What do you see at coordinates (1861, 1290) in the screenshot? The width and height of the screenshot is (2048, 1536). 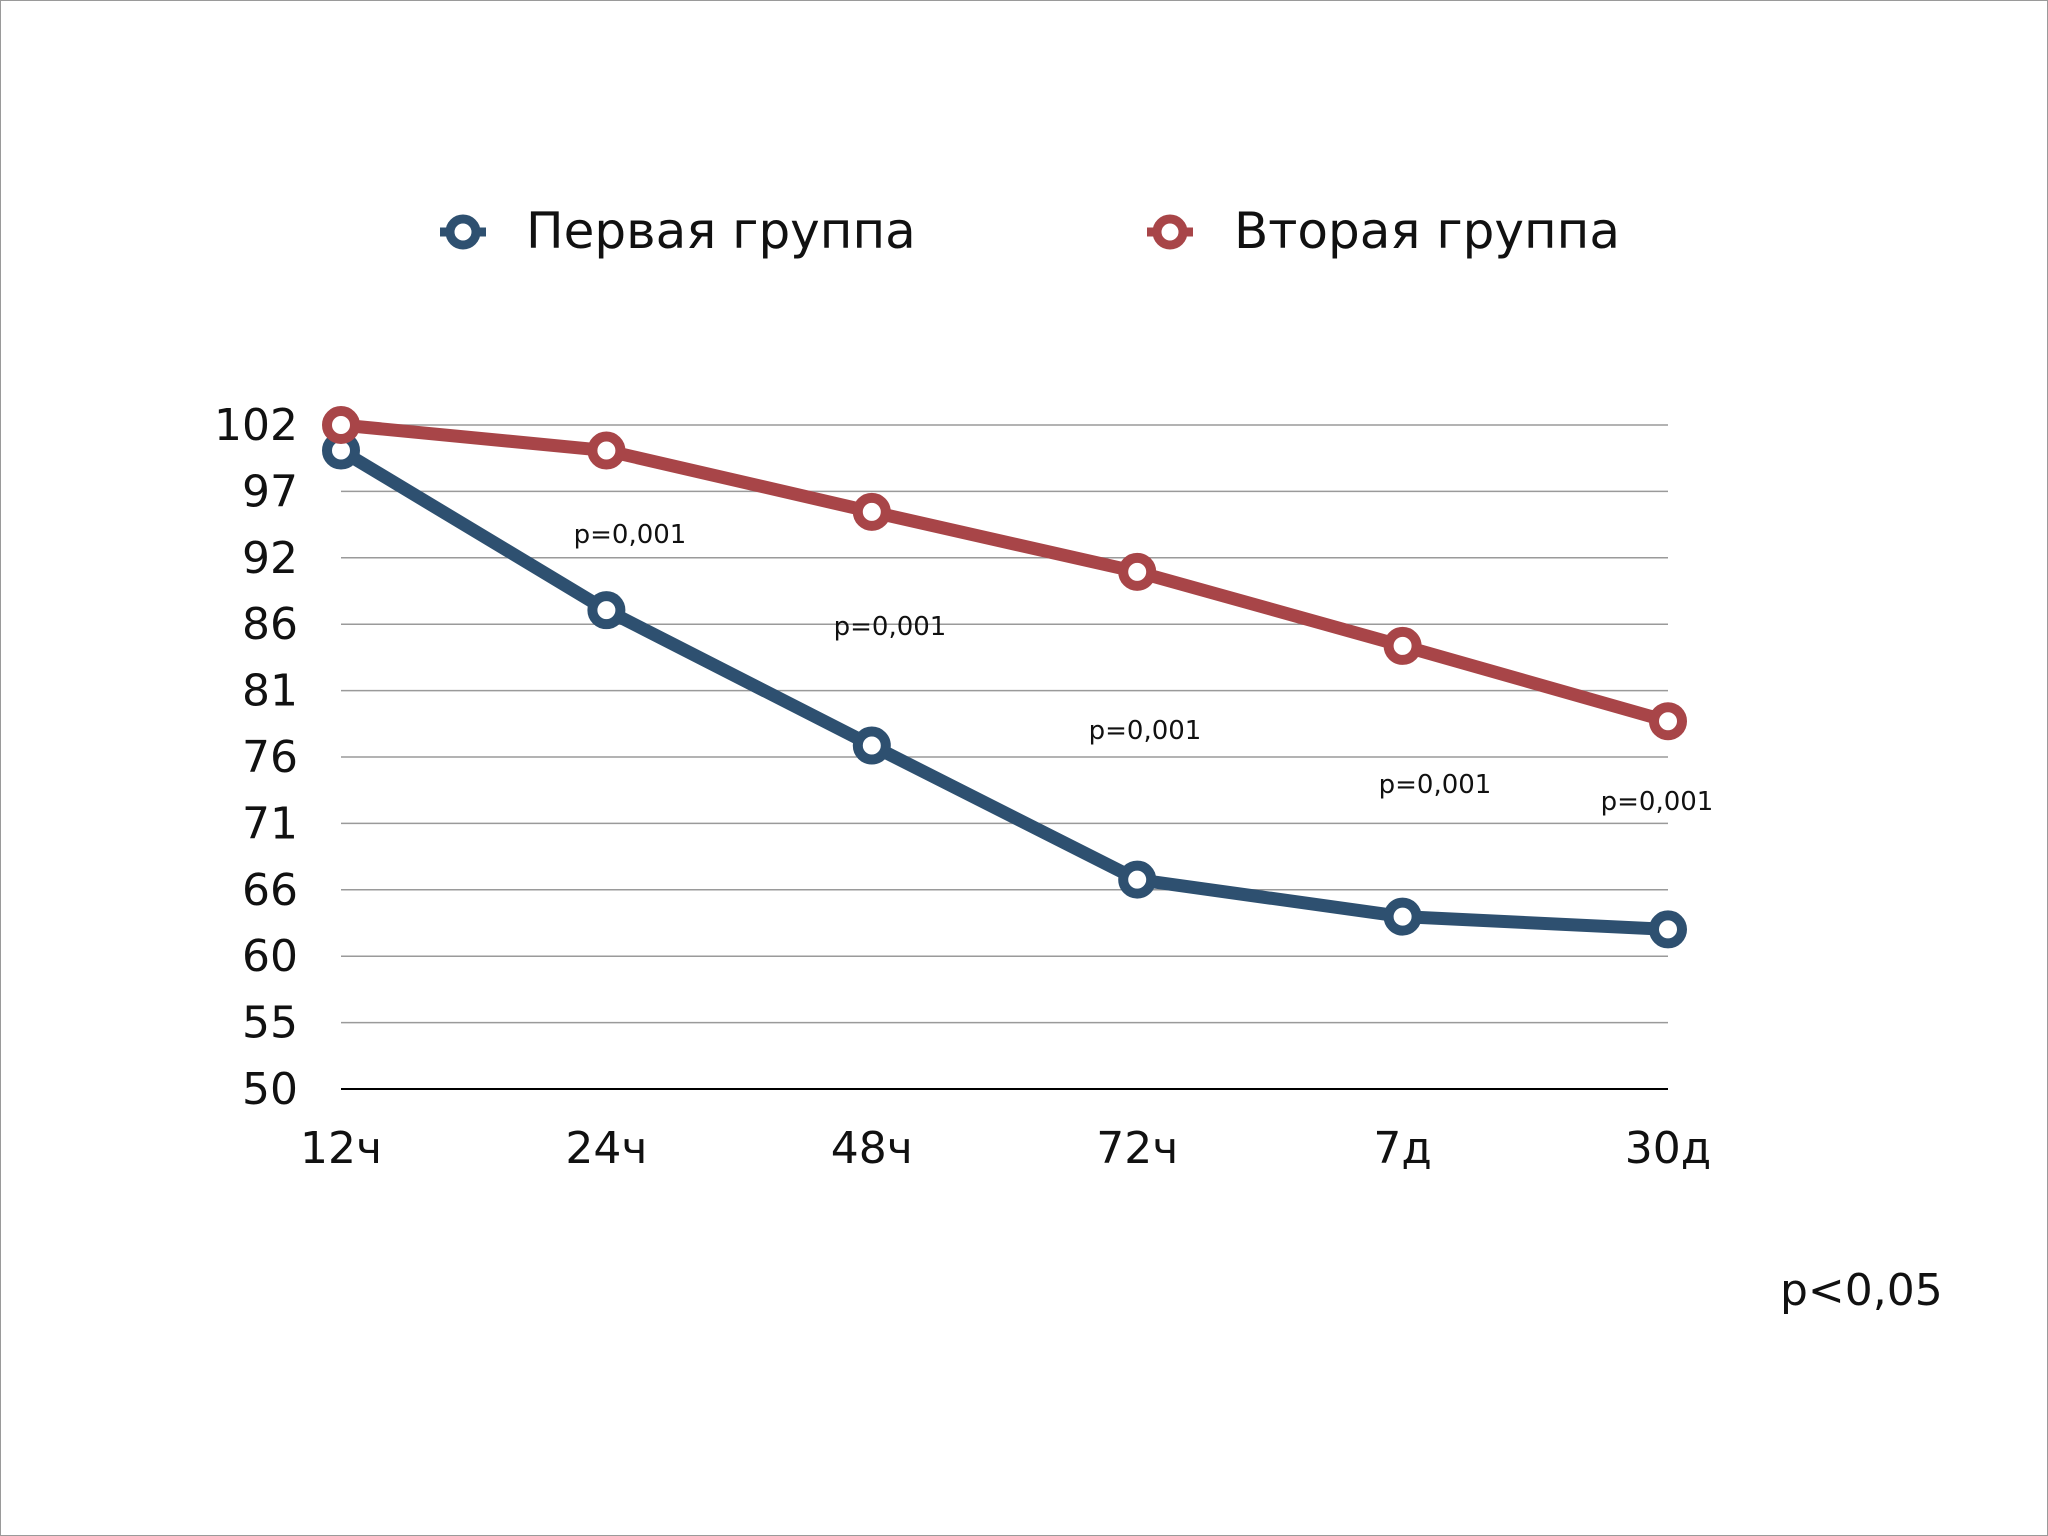 I see `footnote-significance: p<0,05` at bounding box center [1861, 1290].